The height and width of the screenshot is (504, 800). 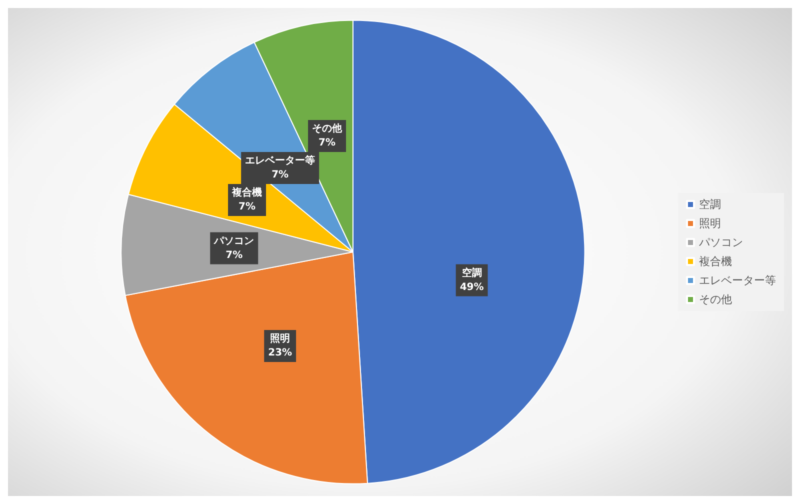 I want to click on slice-label: 照明, so click(x=280, y=338).